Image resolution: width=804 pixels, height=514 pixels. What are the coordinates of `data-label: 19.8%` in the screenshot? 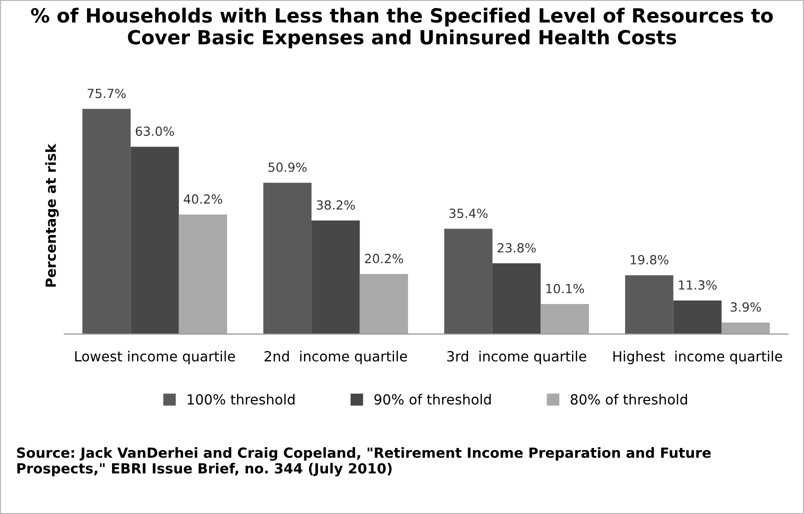 It's located at (649, 259).